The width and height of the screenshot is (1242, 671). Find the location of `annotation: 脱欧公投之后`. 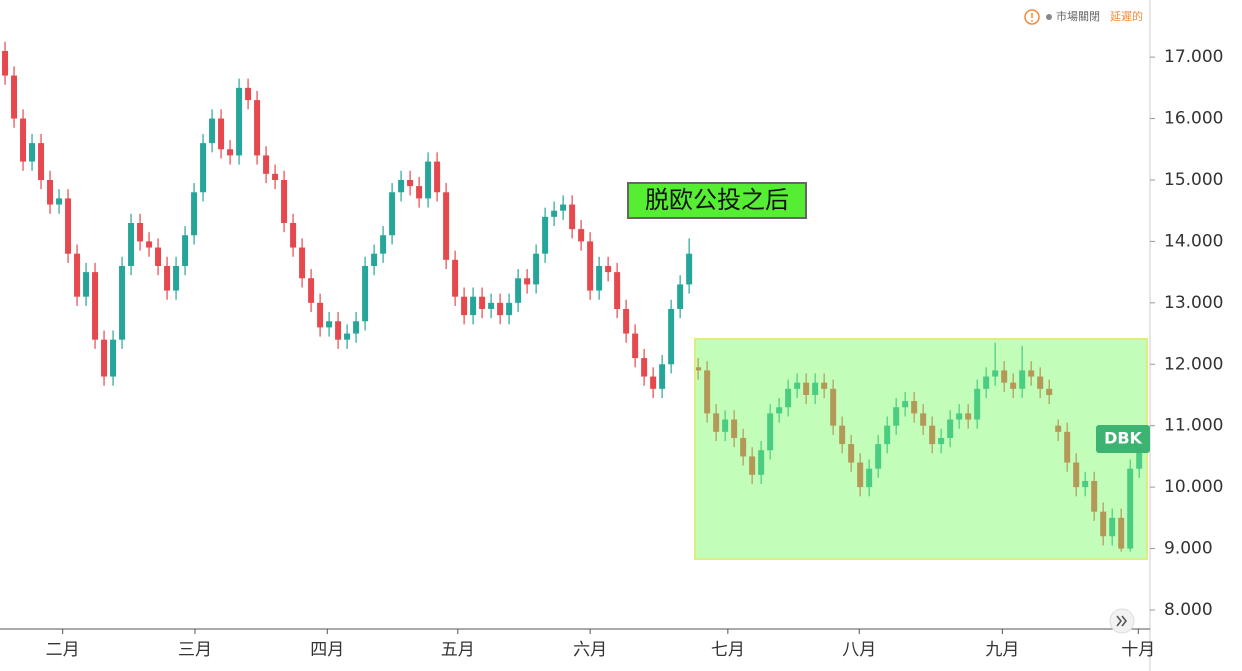

annotation: 脱欧公投之后 is located at coordinates (717, 200).